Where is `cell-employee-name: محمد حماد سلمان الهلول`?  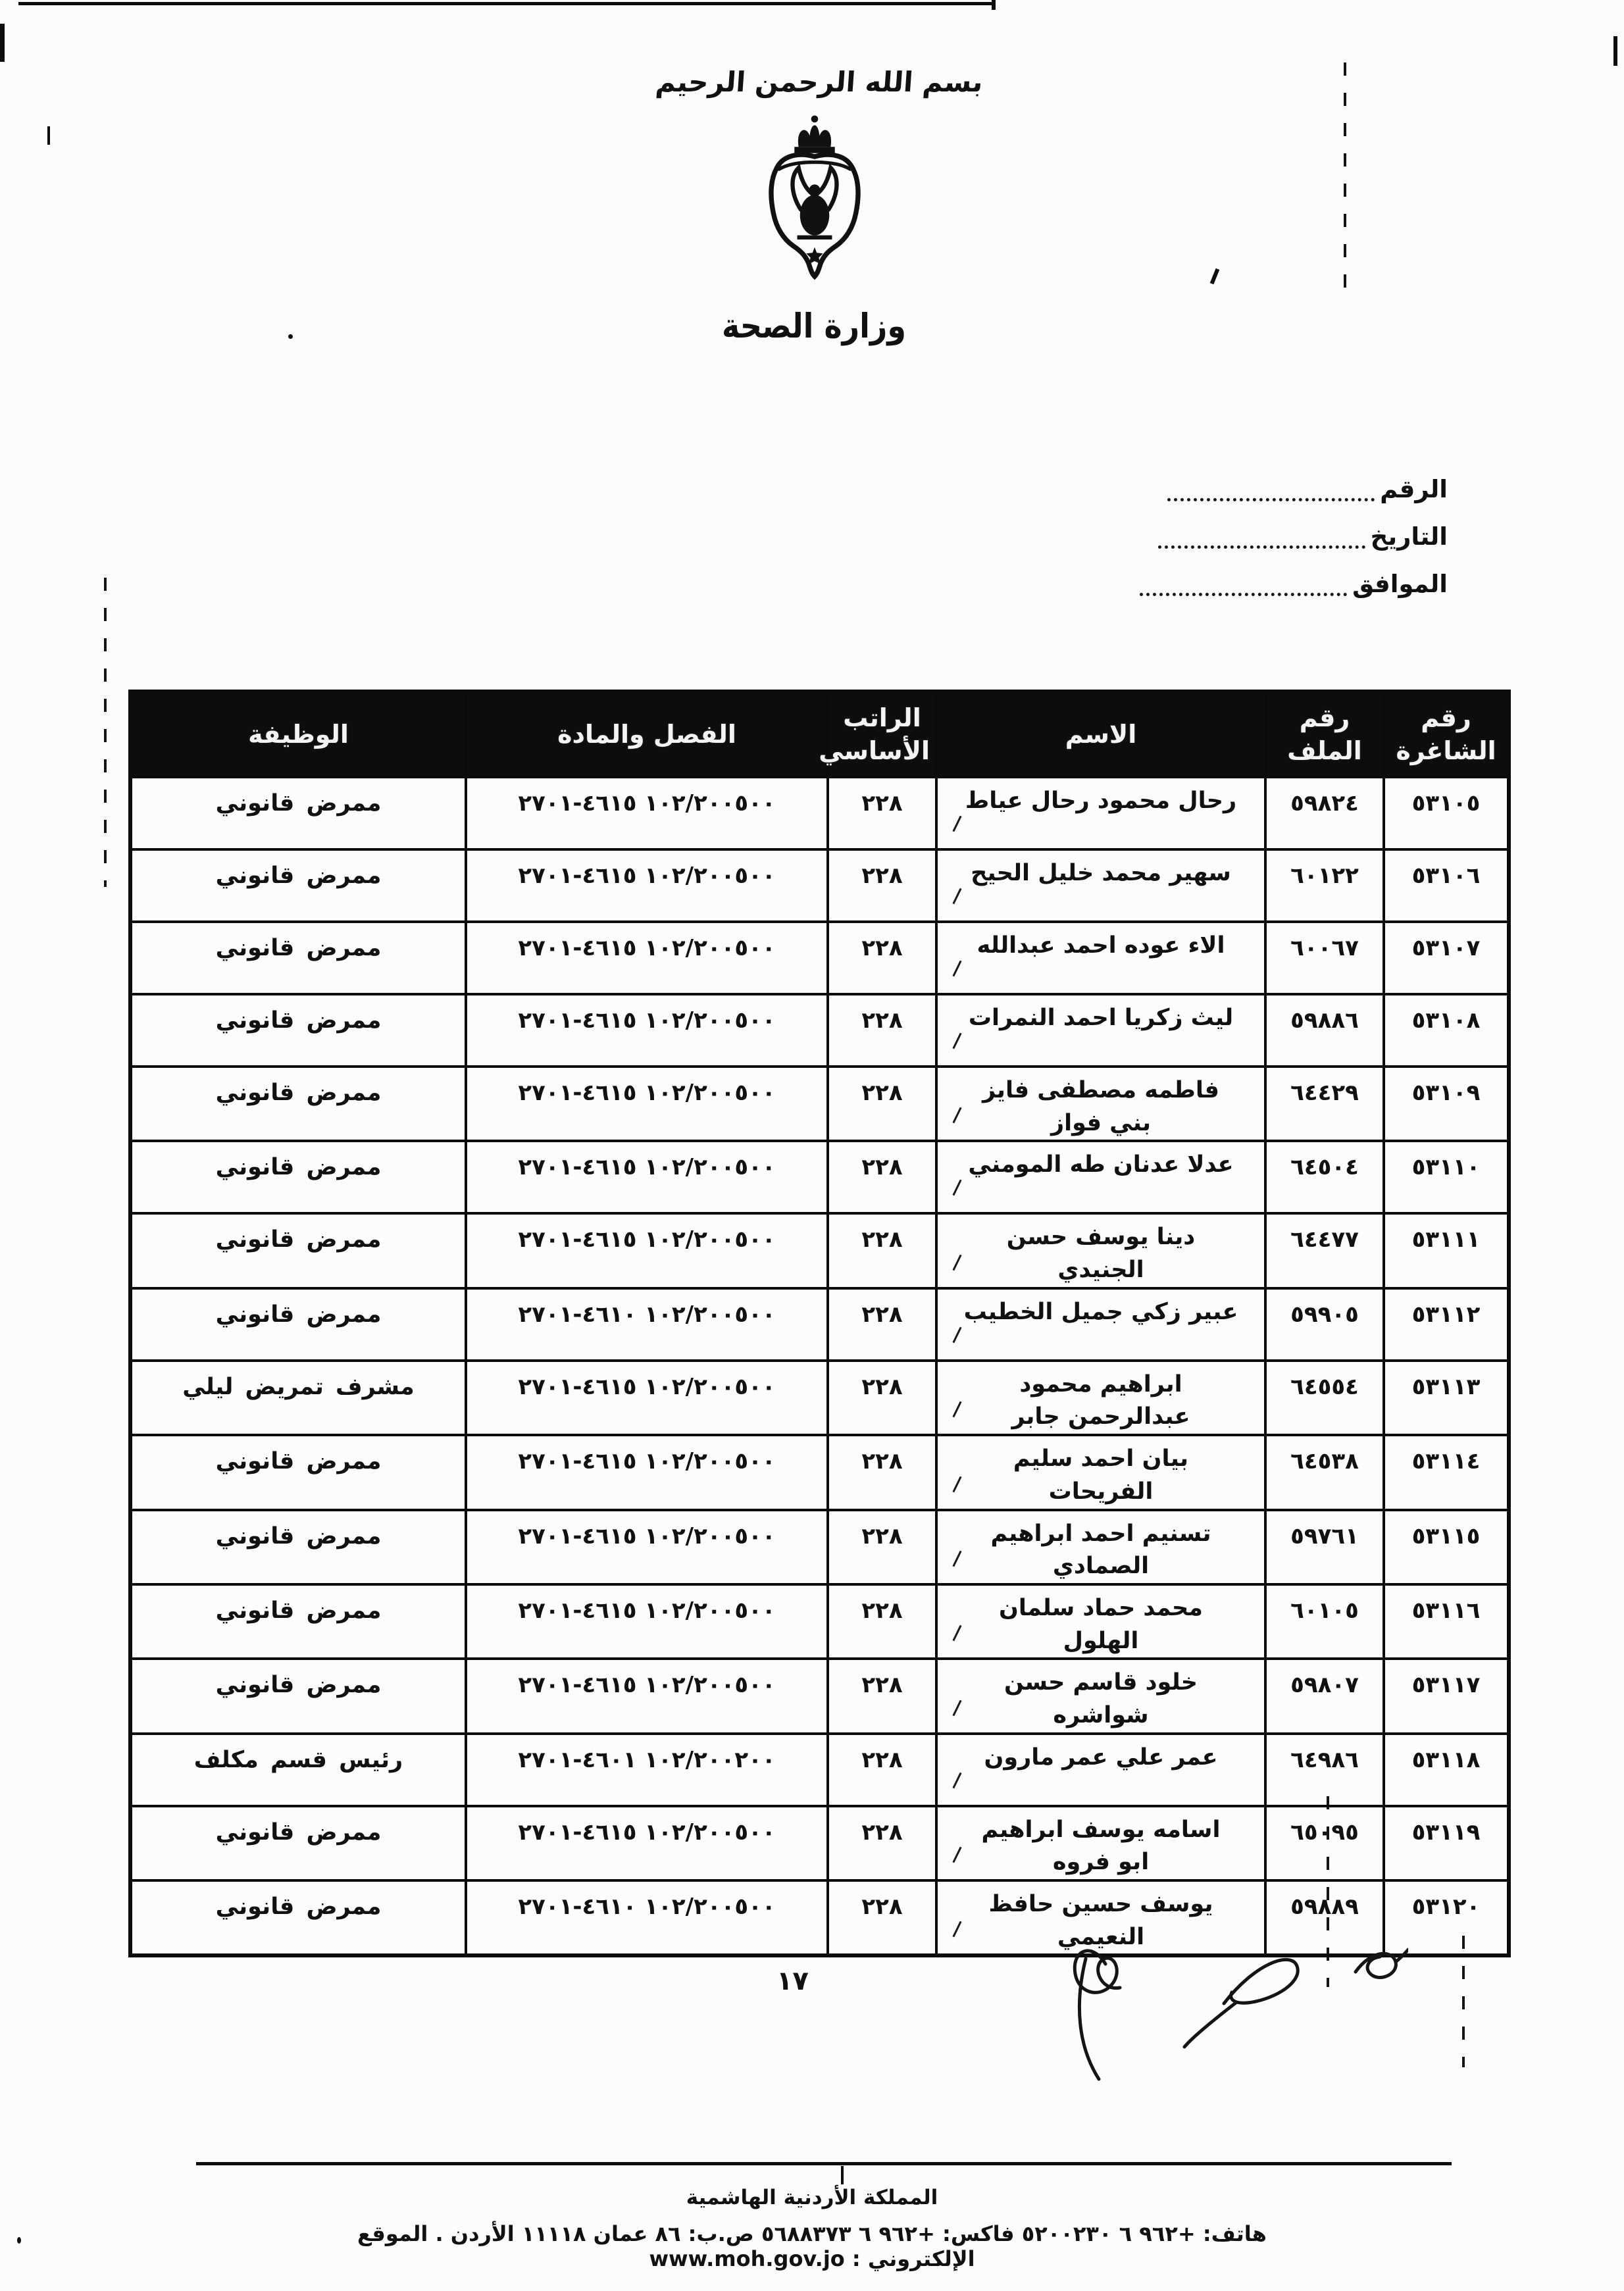
cell-employee-name: محمد حماد سلمان الهلول is located at coordinates (1101, 1622).